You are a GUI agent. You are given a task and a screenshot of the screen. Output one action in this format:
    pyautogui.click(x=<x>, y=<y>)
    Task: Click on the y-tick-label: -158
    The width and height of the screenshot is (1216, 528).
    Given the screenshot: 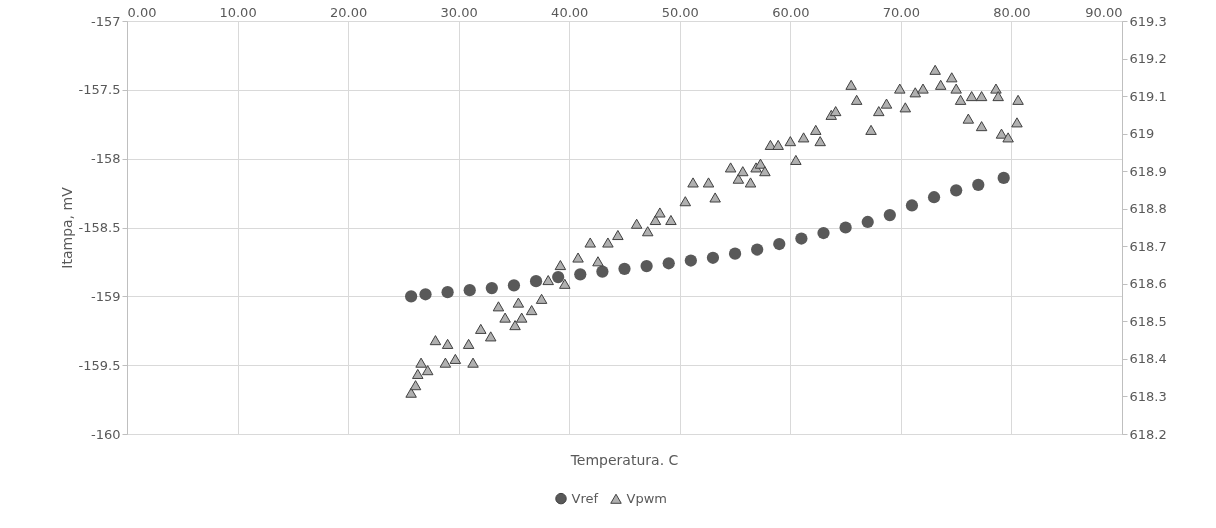 What is the action you would take?
    pyautogui.click(x=105, y=159)
    